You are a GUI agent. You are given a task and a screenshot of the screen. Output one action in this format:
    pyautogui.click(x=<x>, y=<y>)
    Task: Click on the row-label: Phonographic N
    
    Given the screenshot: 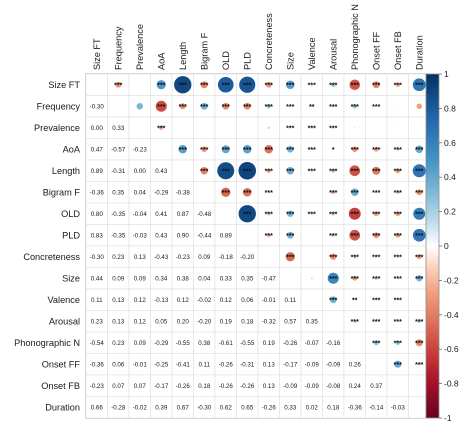 What is the action you would take?
    pyautogui.click(x=47, y=343)
    